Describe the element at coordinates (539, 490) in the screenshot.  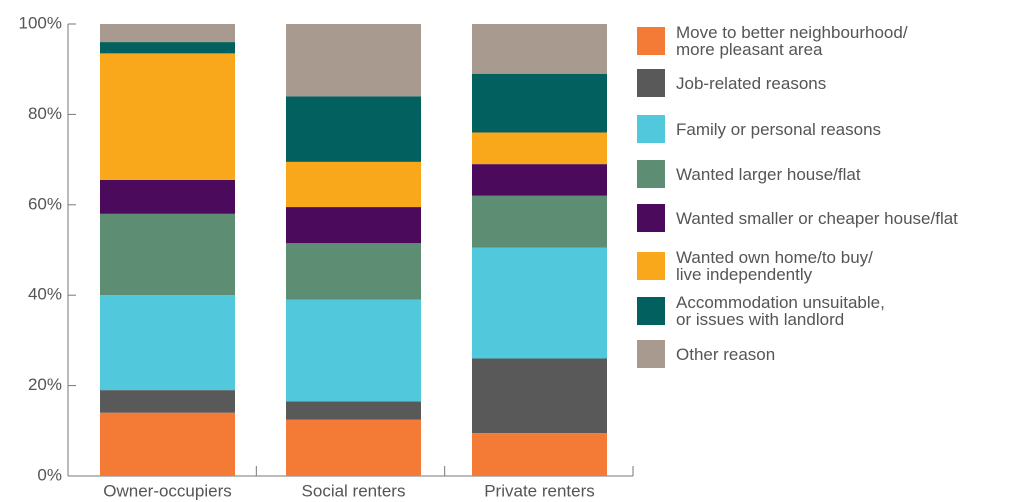
I see `x-tick-label: Private renters` at that location.